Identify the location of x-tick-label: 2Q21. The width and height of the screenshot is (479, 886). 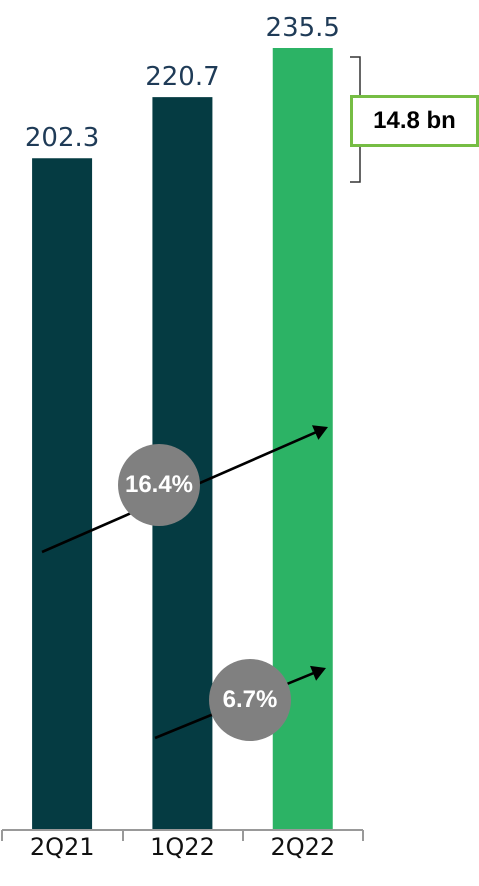
(62, 847).